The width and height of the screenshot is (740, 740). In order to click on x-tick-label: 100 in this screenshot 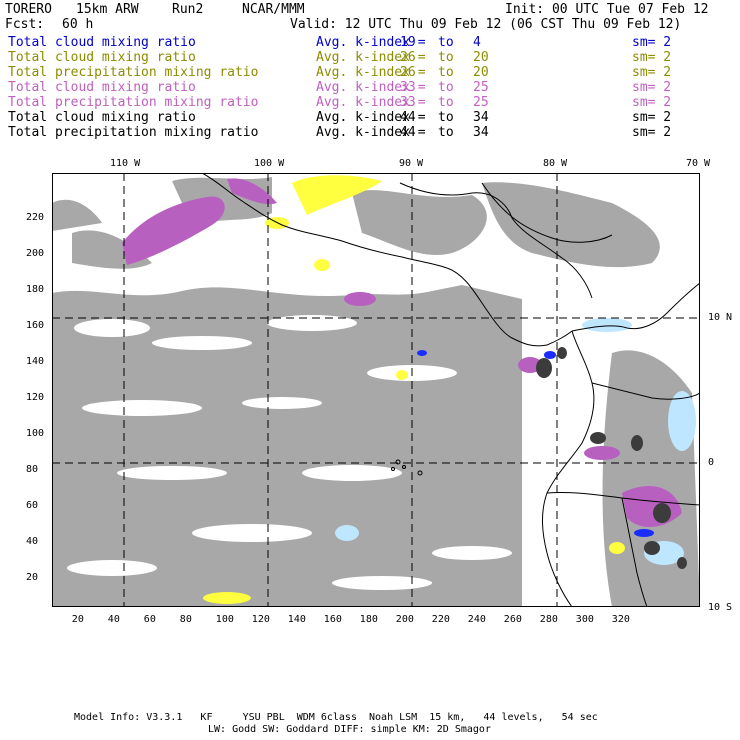, I will do `click(224, 619)`.